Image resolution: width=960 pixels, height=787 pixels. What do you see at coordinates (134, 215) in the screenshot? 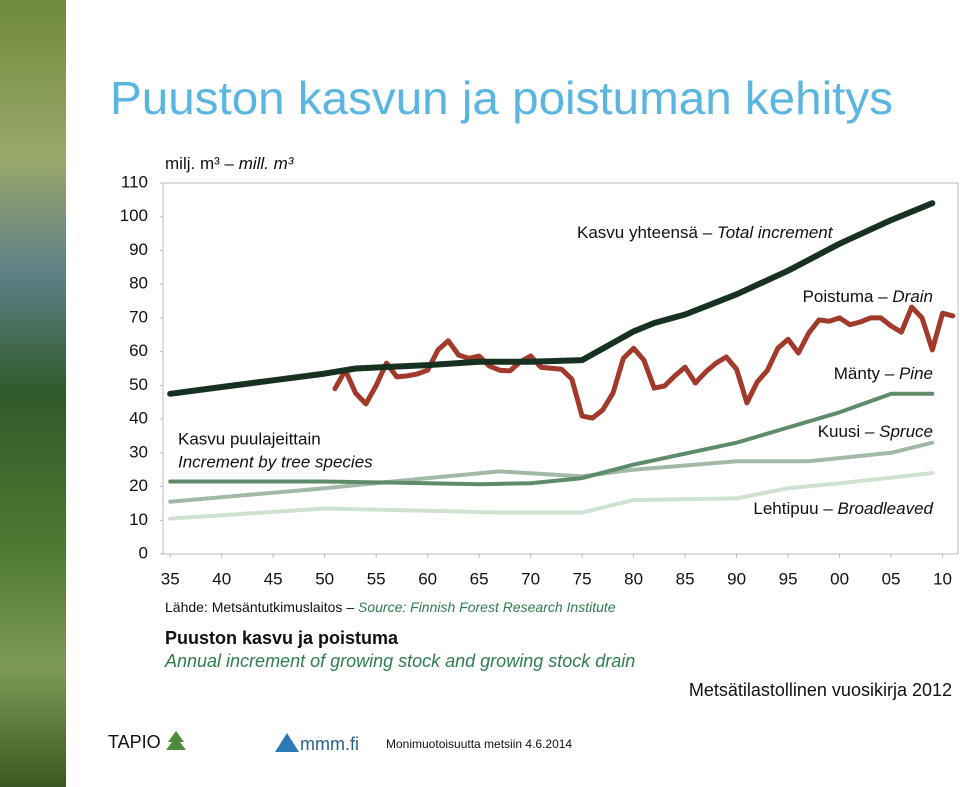
I see `y-tick-label: 100` at bounding box center [134, 215].